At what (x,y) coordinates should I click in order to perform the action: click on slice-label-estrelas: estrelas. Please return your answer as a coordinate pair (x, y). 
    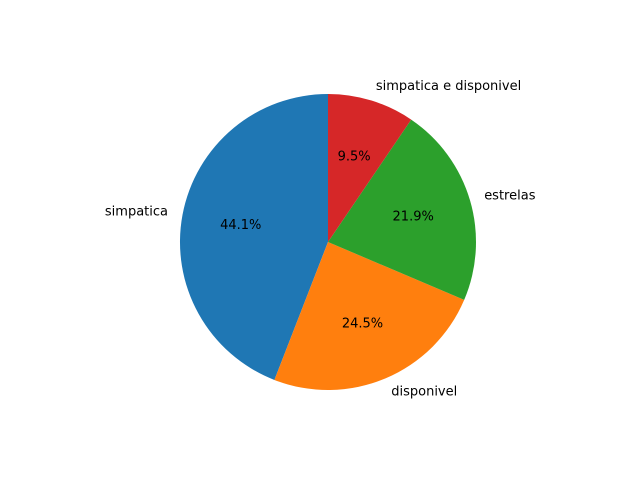
    Looking at the image, I should click on (510, 196).